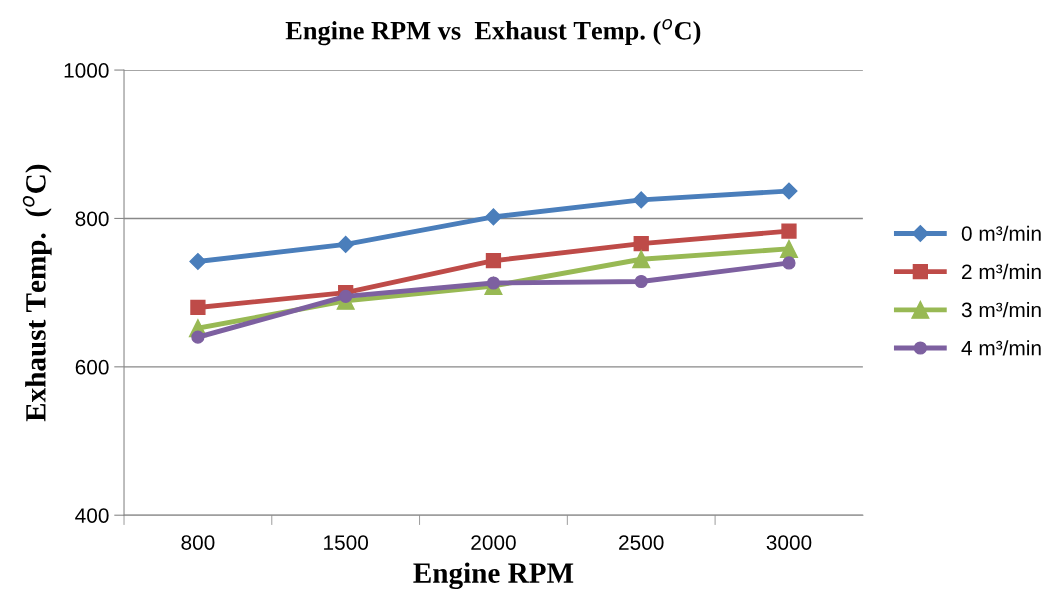 This screenshot has width=1051, height=604. Describe the element at coordinates (92, 367) in the screenshot. I see `y-tick-label: 600` at that location.